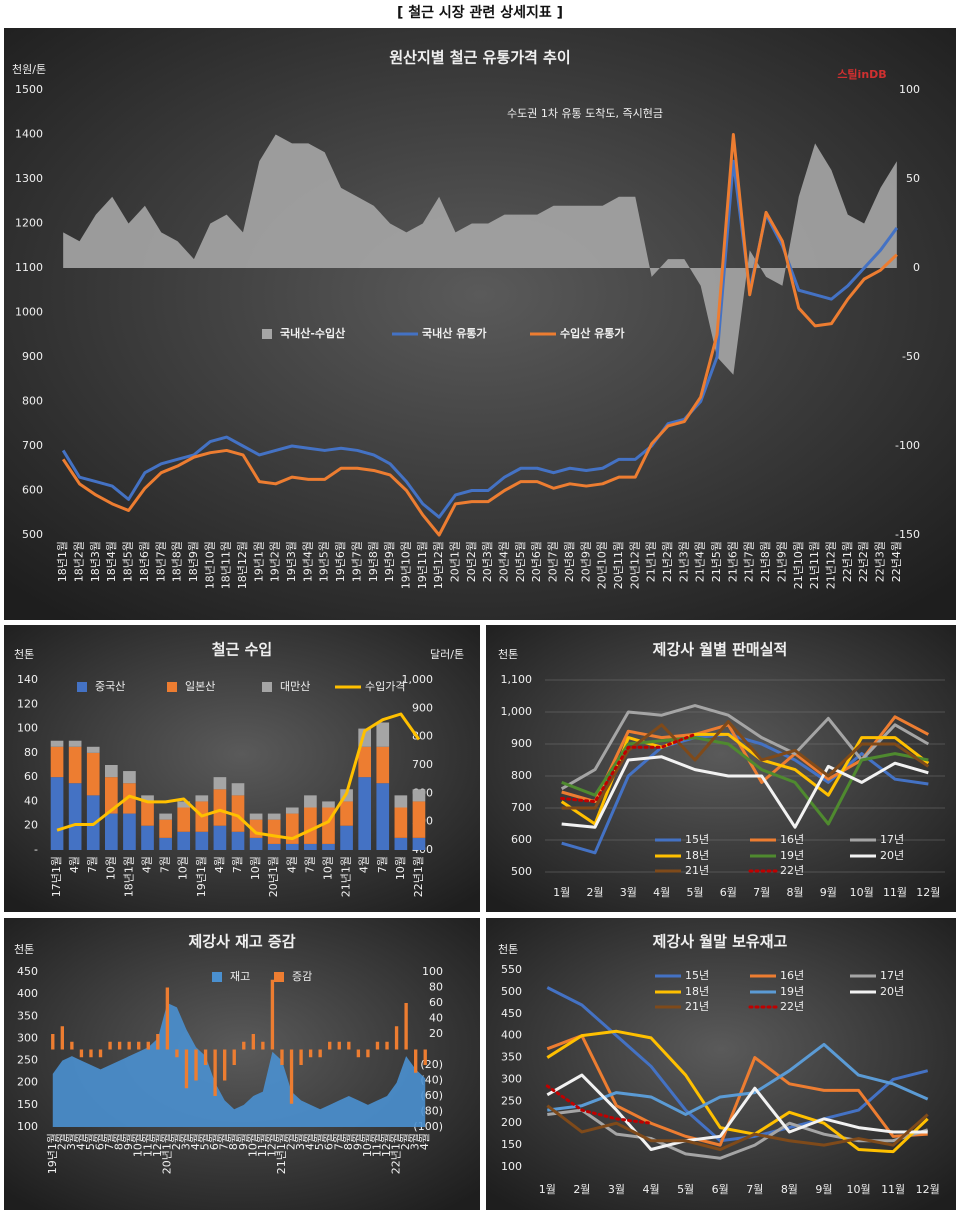  Describe the element at coordinates (312, 333) in the screenshot. I see `legend-label: 국내산-수입산` at that location.